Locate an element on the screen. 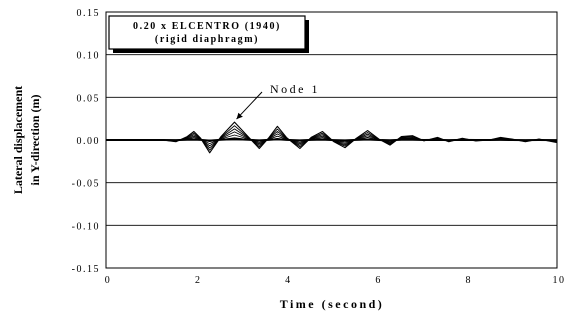  title-box: 0.20 x ELCENTRO (1940) (rigid diaphragm) is located at coordinates (208, 34).